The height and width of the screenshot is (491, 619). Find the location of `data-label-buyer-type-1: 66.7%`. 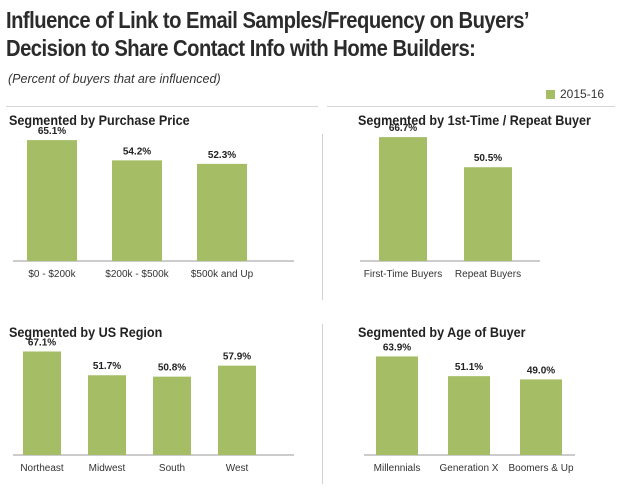

data-label-buyer-type-1: 66.7% is located at coordinates (403, 128).